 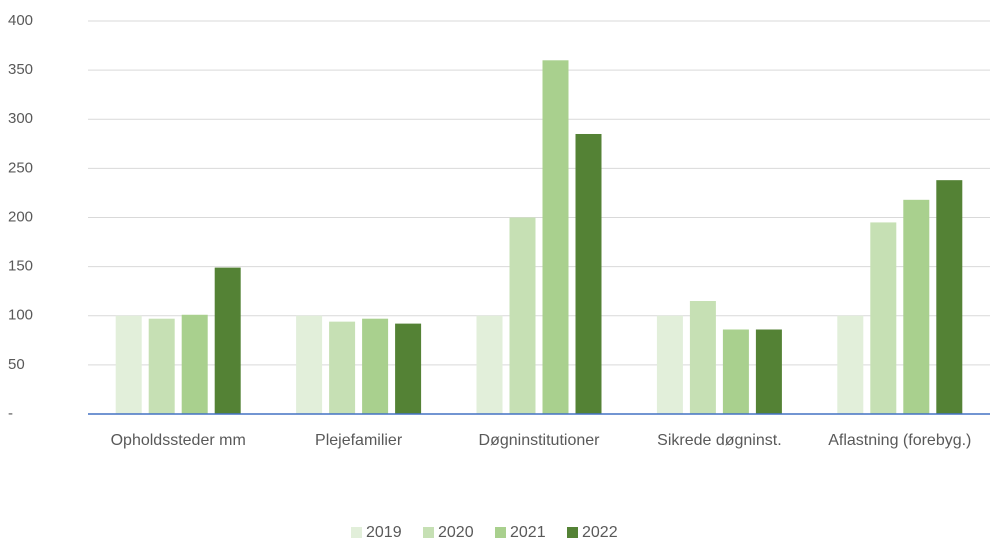 What do you see at coordinates (20, 118) in the screenshot?
I see `y-tick-label: 300` at bounding box center [20, 118].